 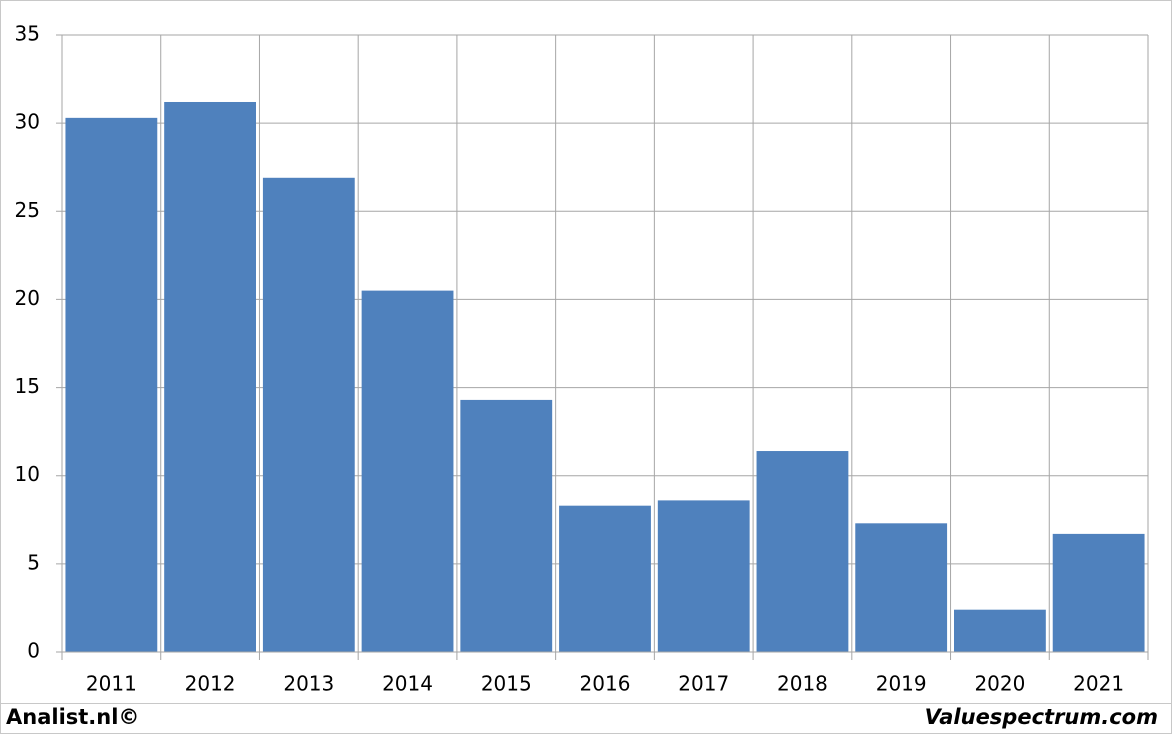 What do you see at coordinates (506, 684) in the screenshot?
I see `x-tick-label: 2015` at bounding box center [506, 684].